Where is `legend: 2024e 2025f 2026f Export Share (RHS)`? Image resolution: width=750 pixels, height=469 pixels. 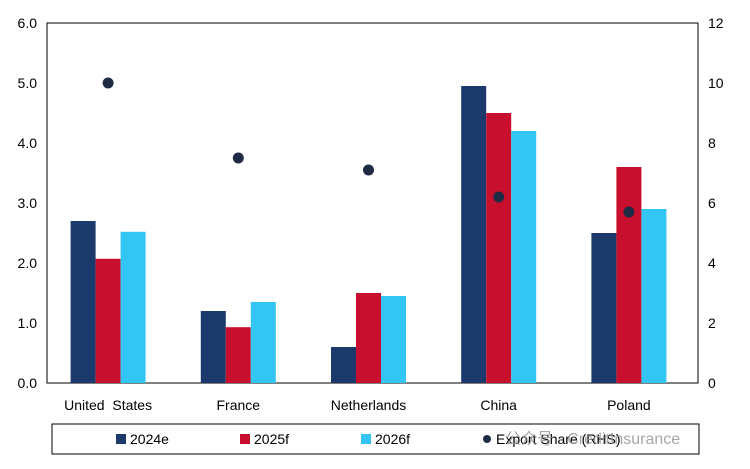 legend: 2024e 2025f 2026f Export Share (RHS) is located at coordinates (368, 439).